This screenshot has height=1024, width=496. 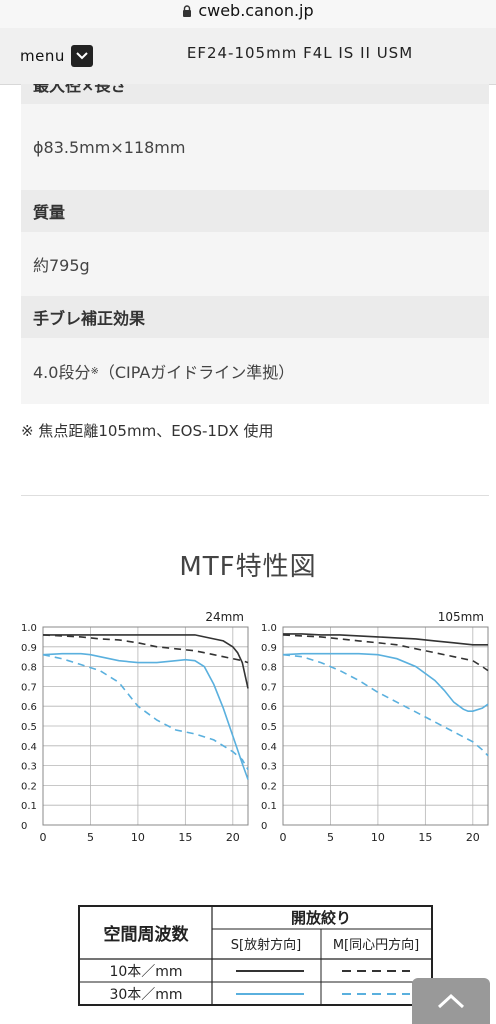 What do you see at coordinates (300, 53) in the screenshot?
I see `page-title: EF24-105mm F4L IS II USM` at bounding box center [300, 53].